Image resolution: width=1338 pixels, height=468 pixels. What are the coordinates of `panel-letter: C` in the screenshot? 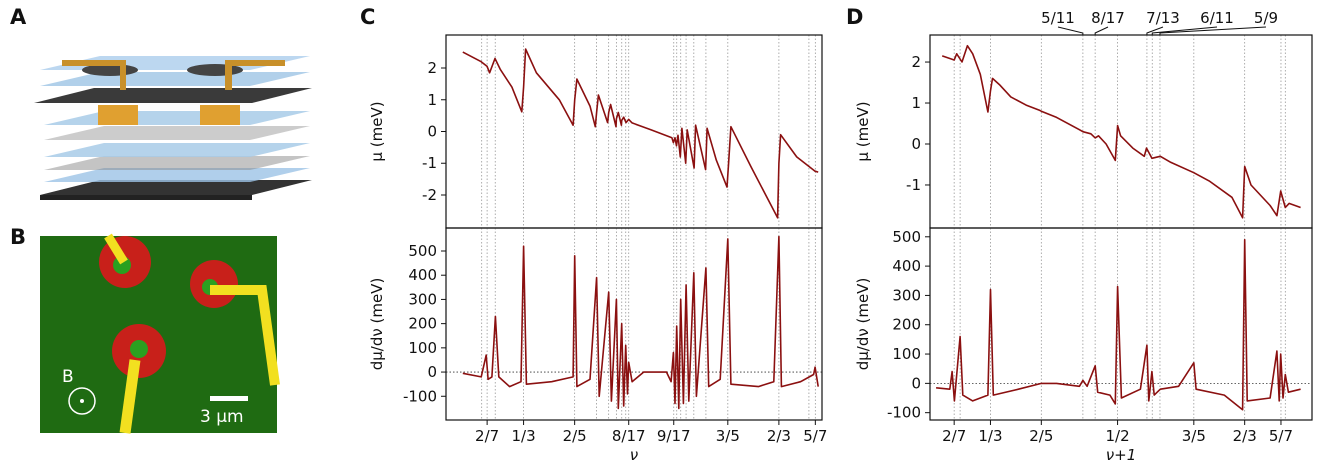 It's located at (367, 17).